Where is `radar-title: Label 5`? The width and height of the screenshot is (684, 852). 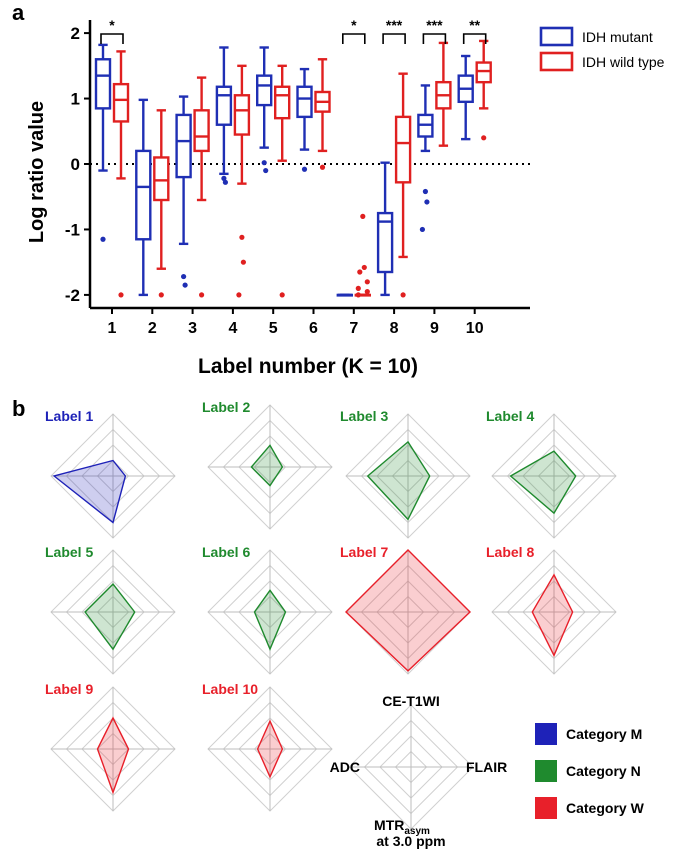 radar-title: Label 5 is located at coordinates (69, 552).